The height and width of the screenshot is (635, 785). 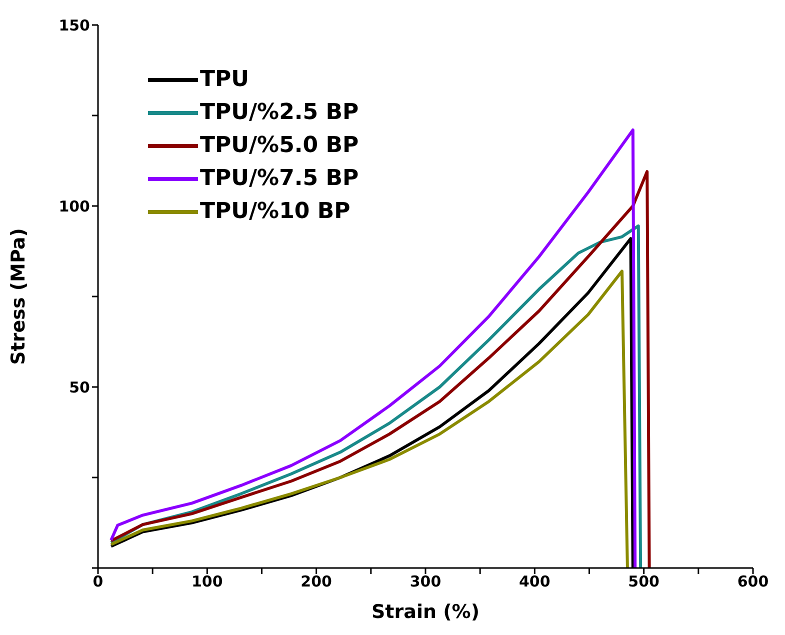 I want to click on x-tick-label: 0, so click(x=98, y=581).